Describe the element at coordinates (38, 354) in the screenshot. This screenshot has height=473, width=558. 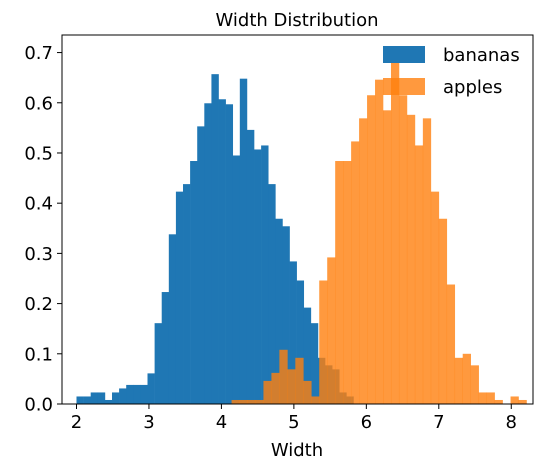
I see `y-tick-label: 0.1` at that location.